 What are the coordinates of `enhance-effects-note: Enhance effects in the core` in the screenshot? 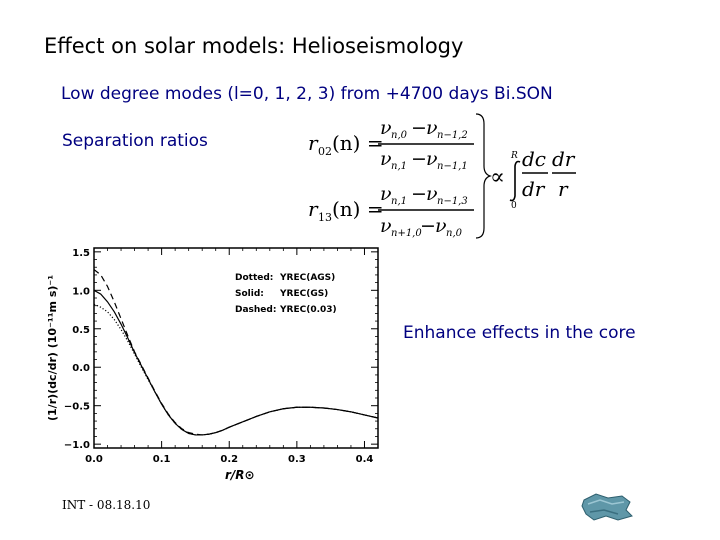 It's located at (519, 333).